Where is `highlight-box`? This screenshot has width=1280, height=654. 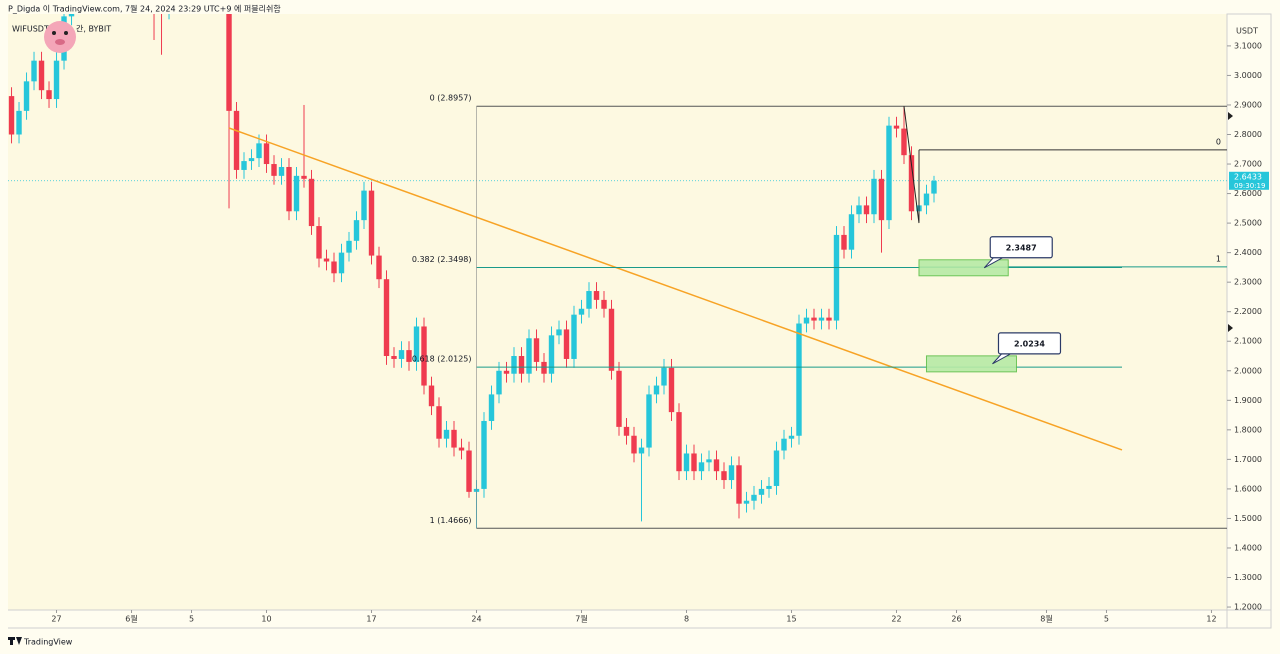 highlight-box is located at coordinates (963, 268).